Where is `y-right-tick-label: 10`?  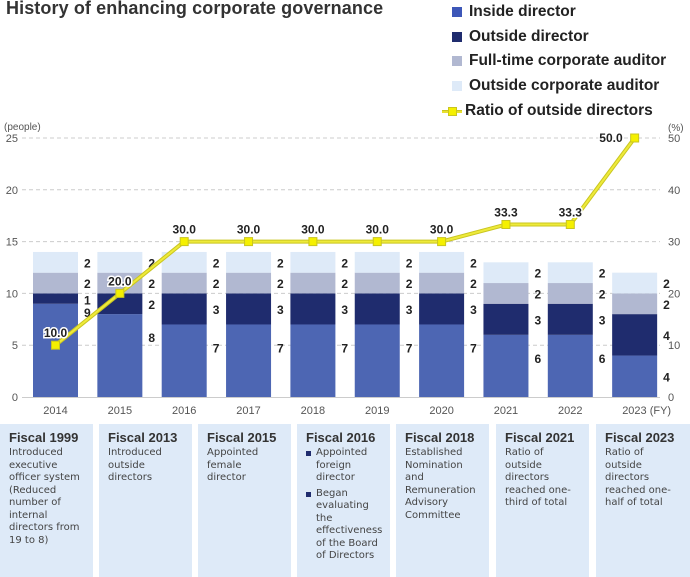
y-right-tick-label: 10 is located at coordinates (674, 346).